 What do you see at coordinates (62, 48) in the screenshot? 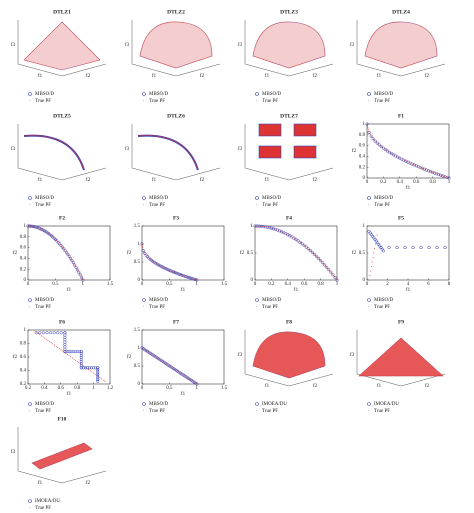
I see `axis-box` at bounding box center [62, 48].